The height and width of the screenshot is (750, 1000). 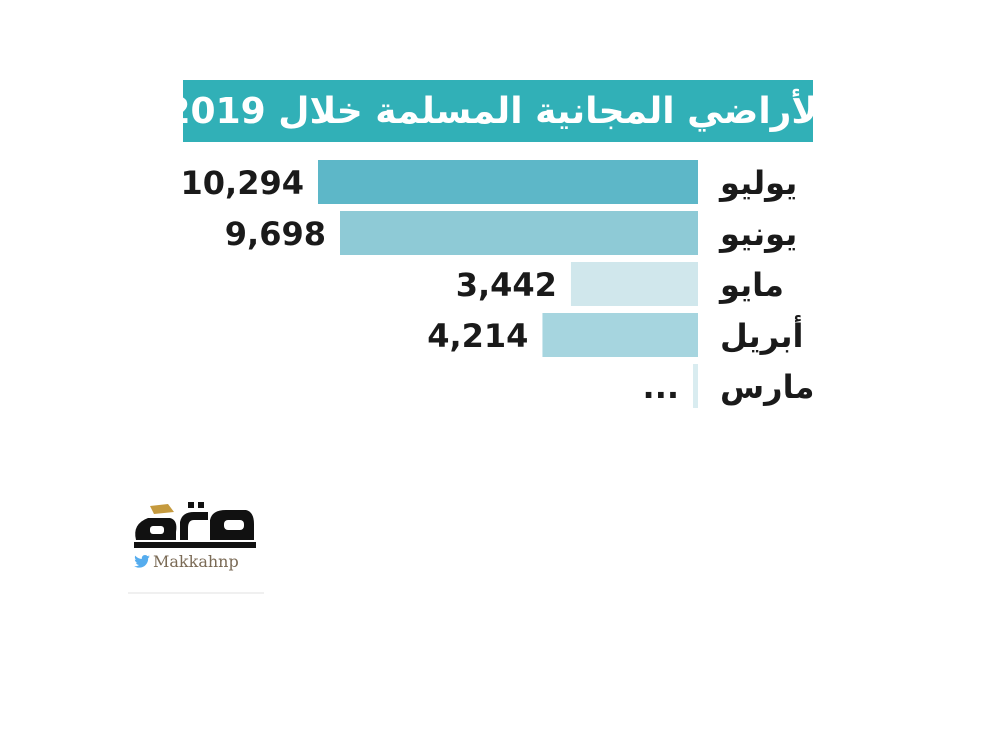 What do you see at coordinates (196, 561) in the screenshot?
I see `twitter-handle: Makkahnp` at bounding box center [196, 561].